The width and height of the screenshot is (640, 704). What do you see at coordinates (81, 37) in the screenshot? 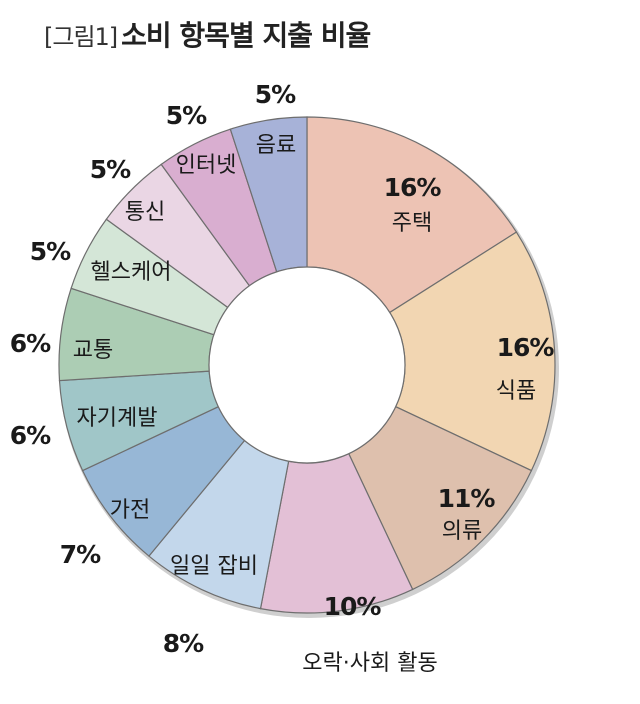
I see `figure-number: [그림1]` at bounding box center [81, 37].